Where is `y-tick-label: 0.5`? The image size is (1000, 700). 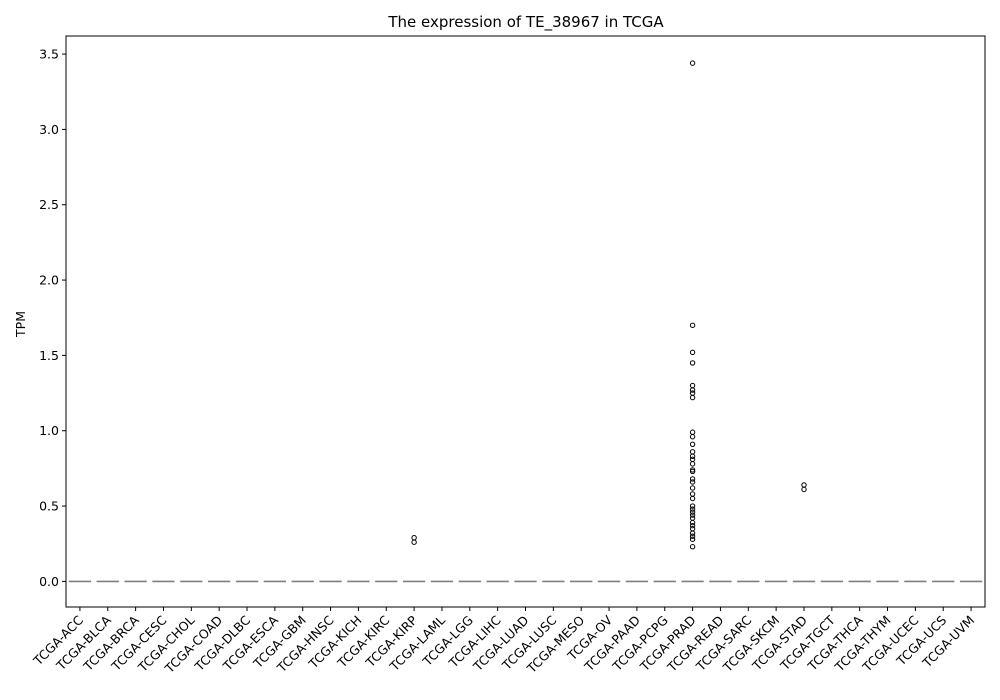 y-tick-label: 0.5 is located at coordinates (49, 506).